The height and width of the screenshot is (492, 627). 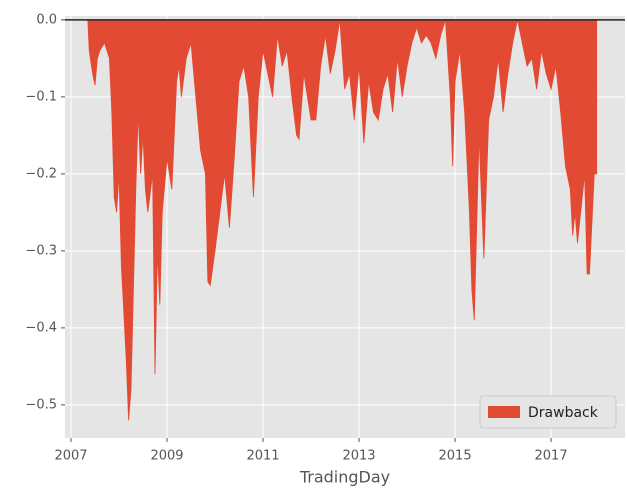 I want to click on x-tick-label: 2013, so click(x=358, y=456).